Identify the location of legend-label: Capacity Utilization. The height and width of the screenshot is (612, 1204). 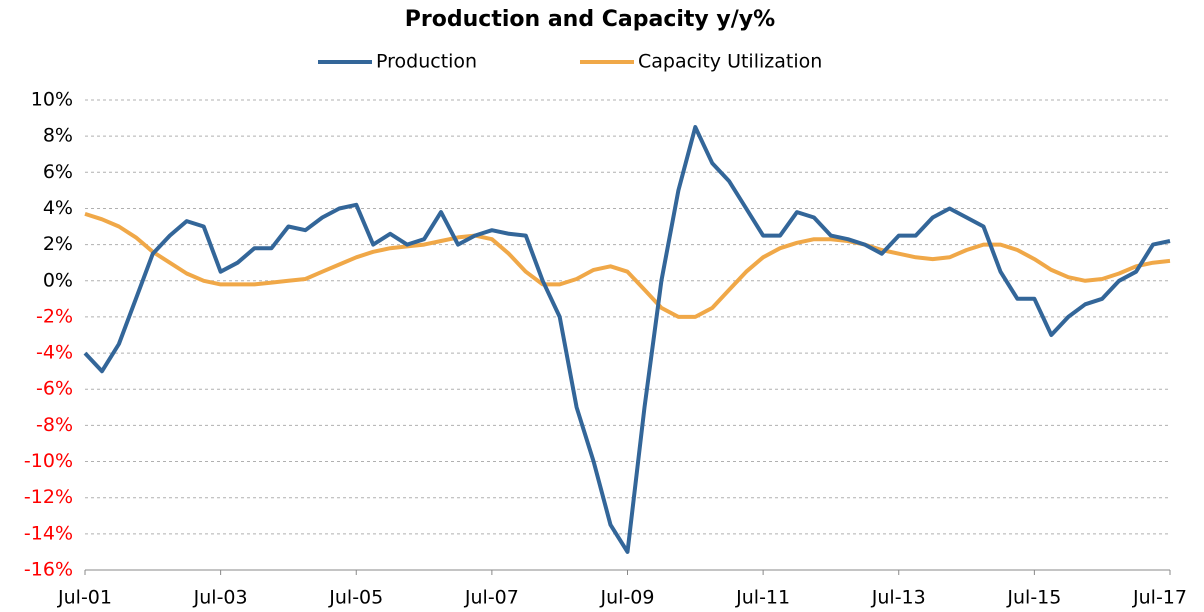
(730, 62).